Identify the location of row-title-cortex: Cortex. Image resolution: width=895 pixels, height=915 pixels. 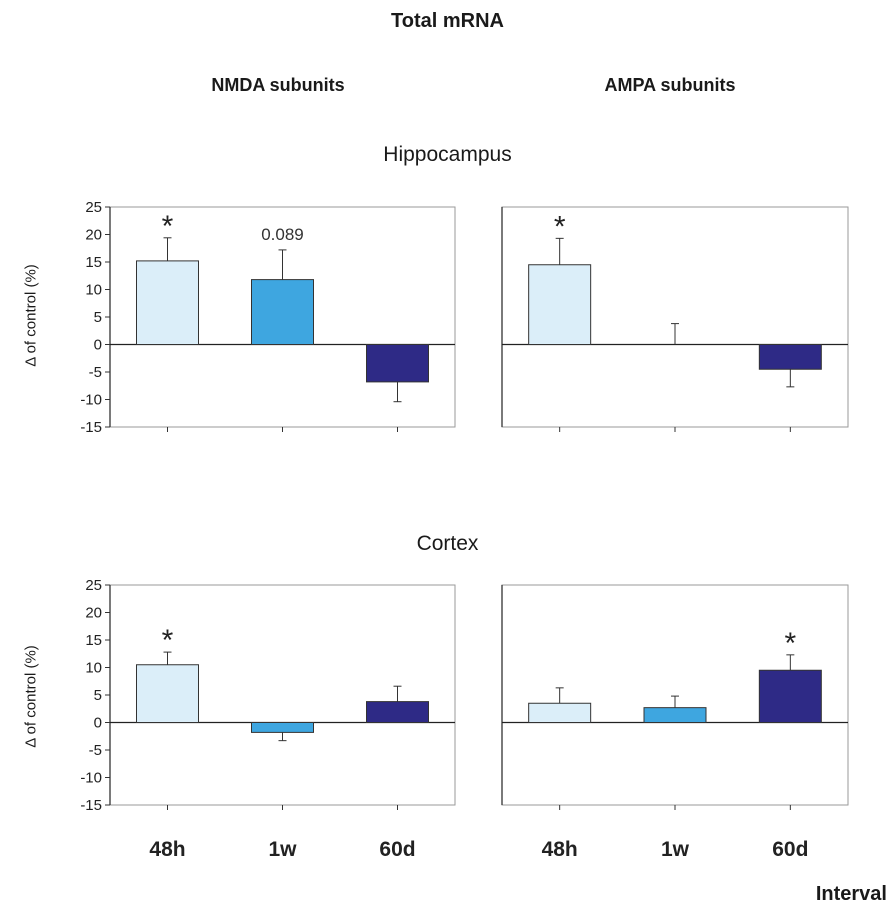
(447, 543).